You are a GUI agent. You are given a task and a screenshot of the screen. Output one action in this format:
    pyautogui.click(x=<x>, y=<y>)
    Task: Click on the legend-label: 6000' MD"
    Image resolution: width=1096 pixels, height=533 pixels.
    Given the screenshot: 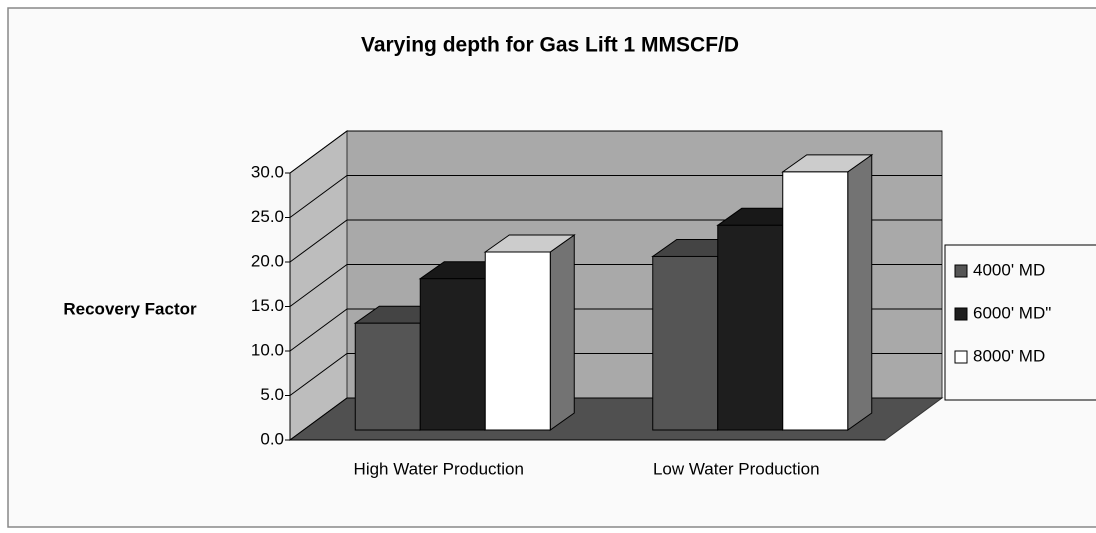 What is the action you would take?
    pyautogui.click(x=1012, y=312)
    